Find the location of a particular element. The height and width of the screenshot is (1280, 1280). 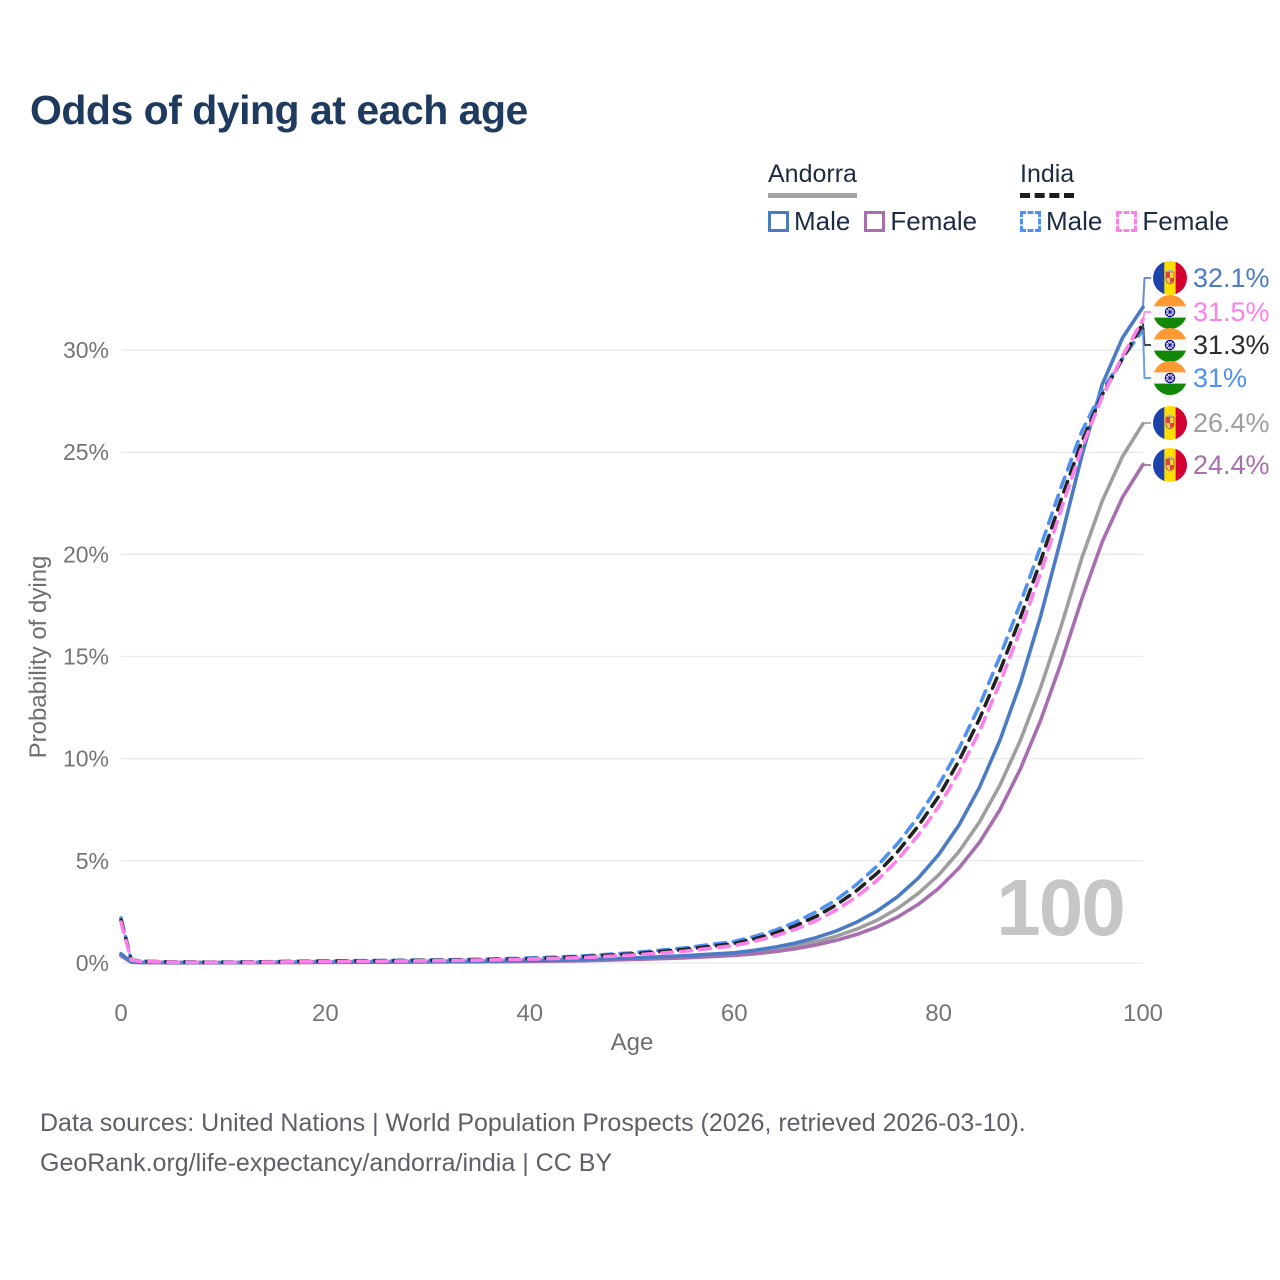

legend-swatch-india-female is located at coordinates (1127, 221).